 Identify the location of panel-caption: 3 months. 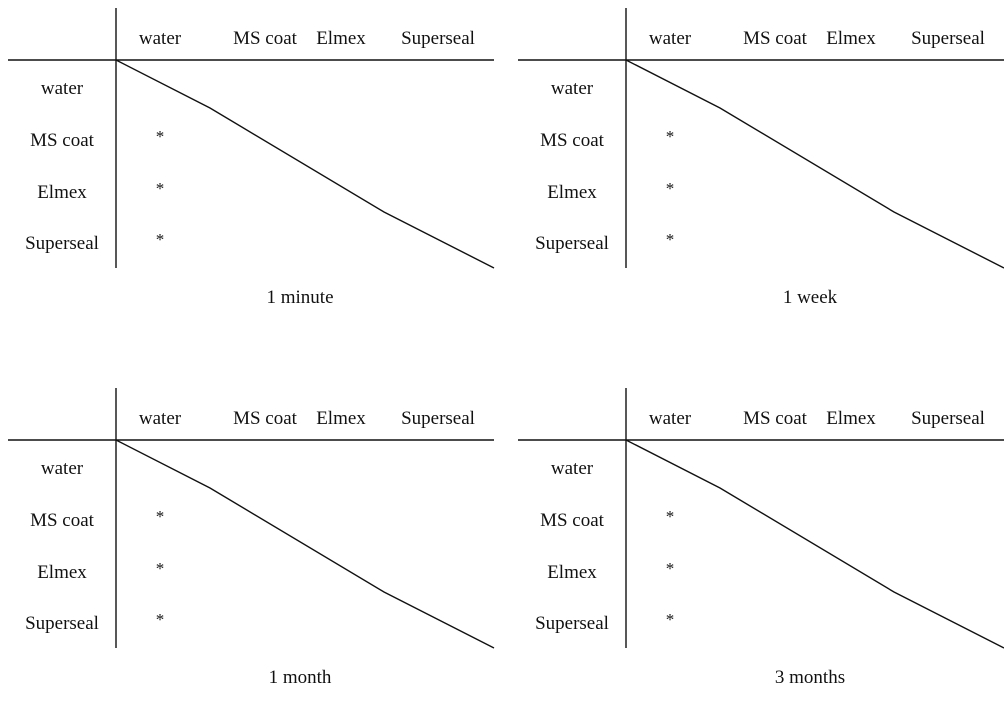
(810, 677).